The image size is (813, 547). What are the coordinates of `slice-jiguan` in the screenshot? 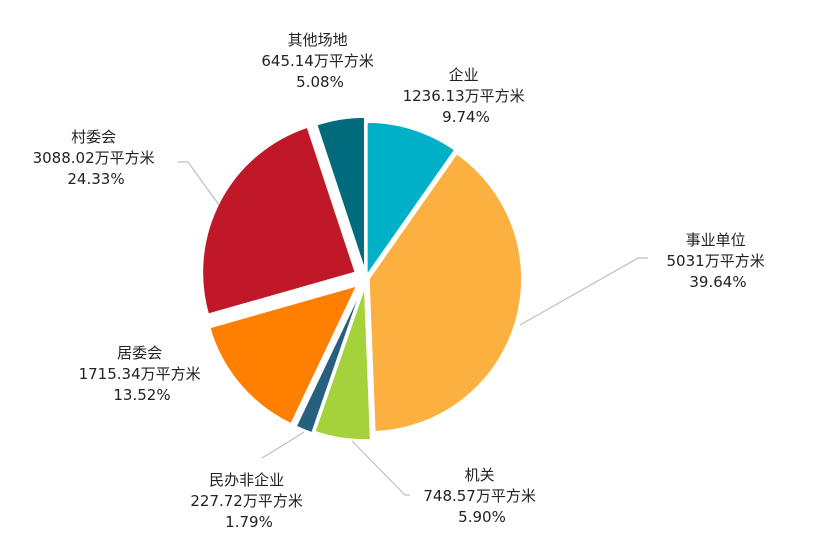 It's located at (342, 363).